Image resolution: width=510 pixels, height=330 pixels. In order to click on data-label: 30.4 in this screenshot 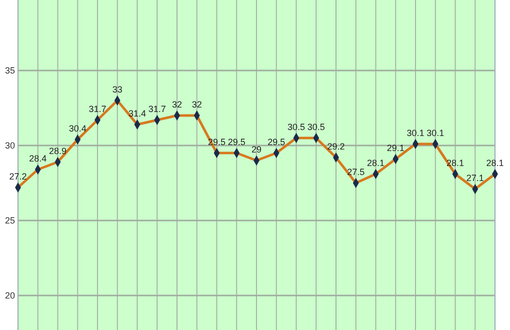, I will do `click(77, 129)`.